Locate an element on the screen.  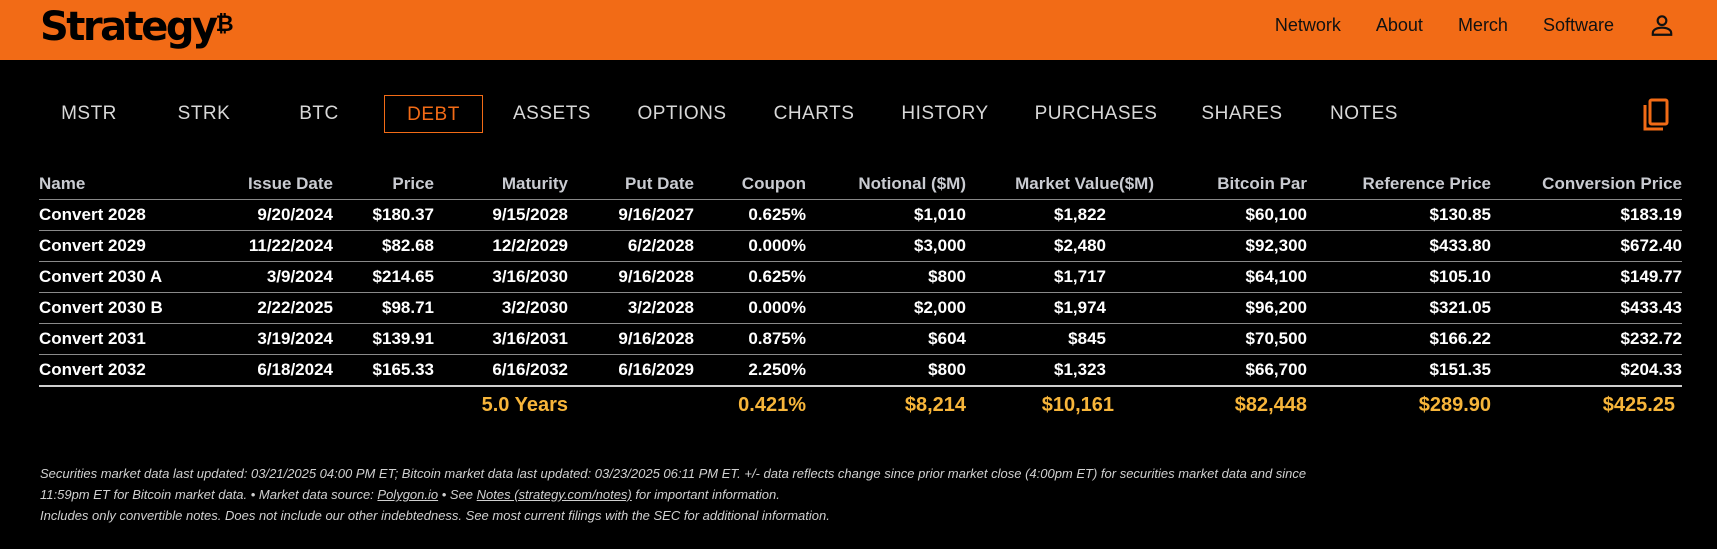
col-bitcoin-par: Bitcoin Par is located at coordinates (1240, 184).